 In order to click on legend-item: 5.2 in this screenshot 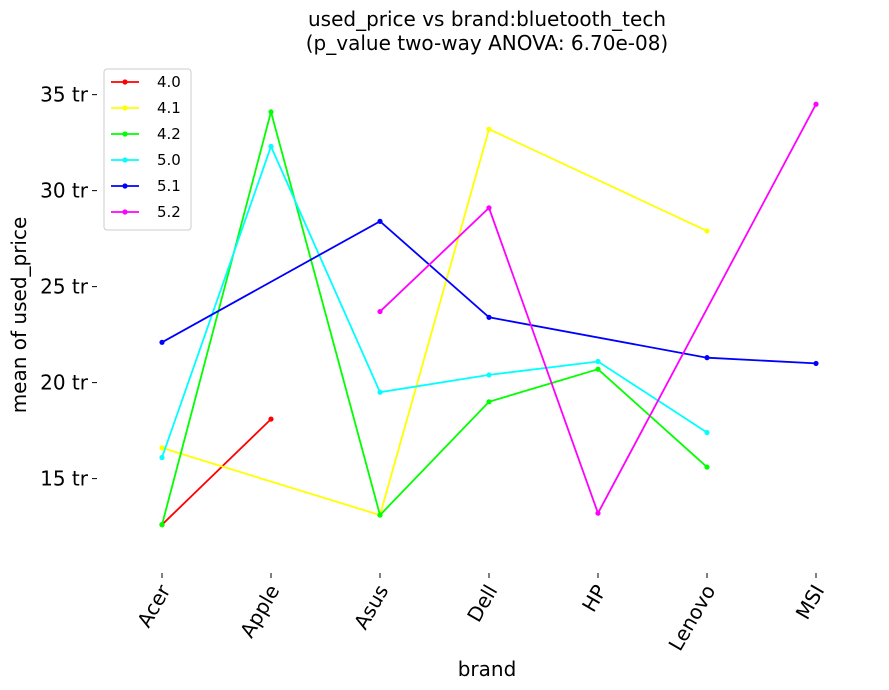, I will do `click(146, 212)`.